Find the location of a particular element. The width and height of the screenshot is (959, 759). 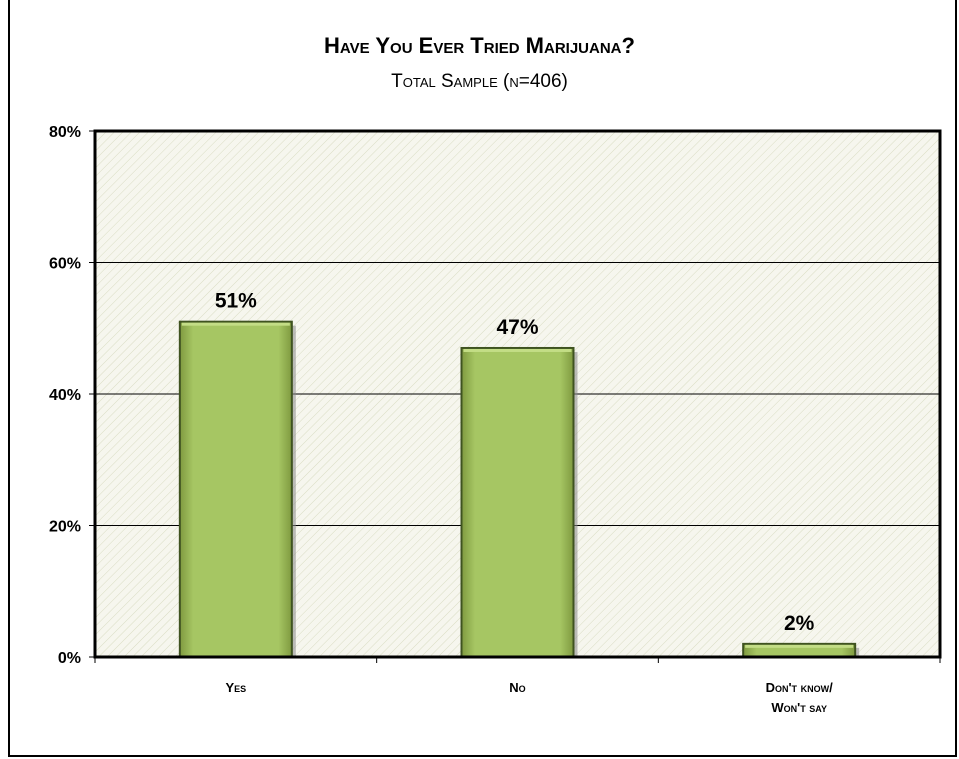

data-label: 51% is located at coordinates (236, 301).